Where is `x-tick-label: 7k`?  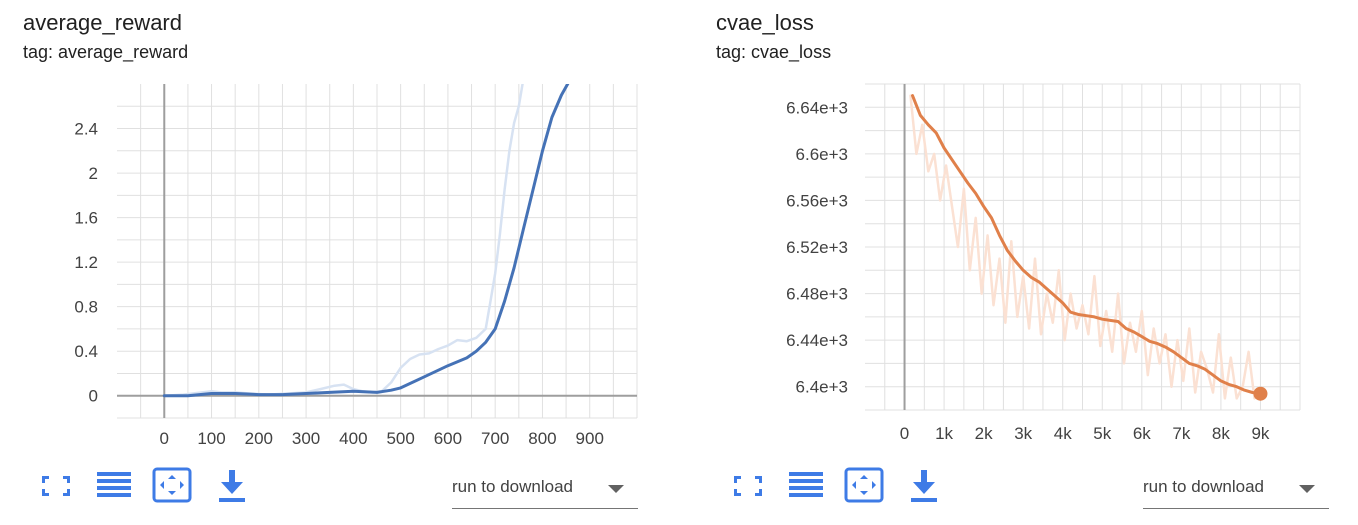 x-tick-label: 7k is located at coordinates (1181, 433).